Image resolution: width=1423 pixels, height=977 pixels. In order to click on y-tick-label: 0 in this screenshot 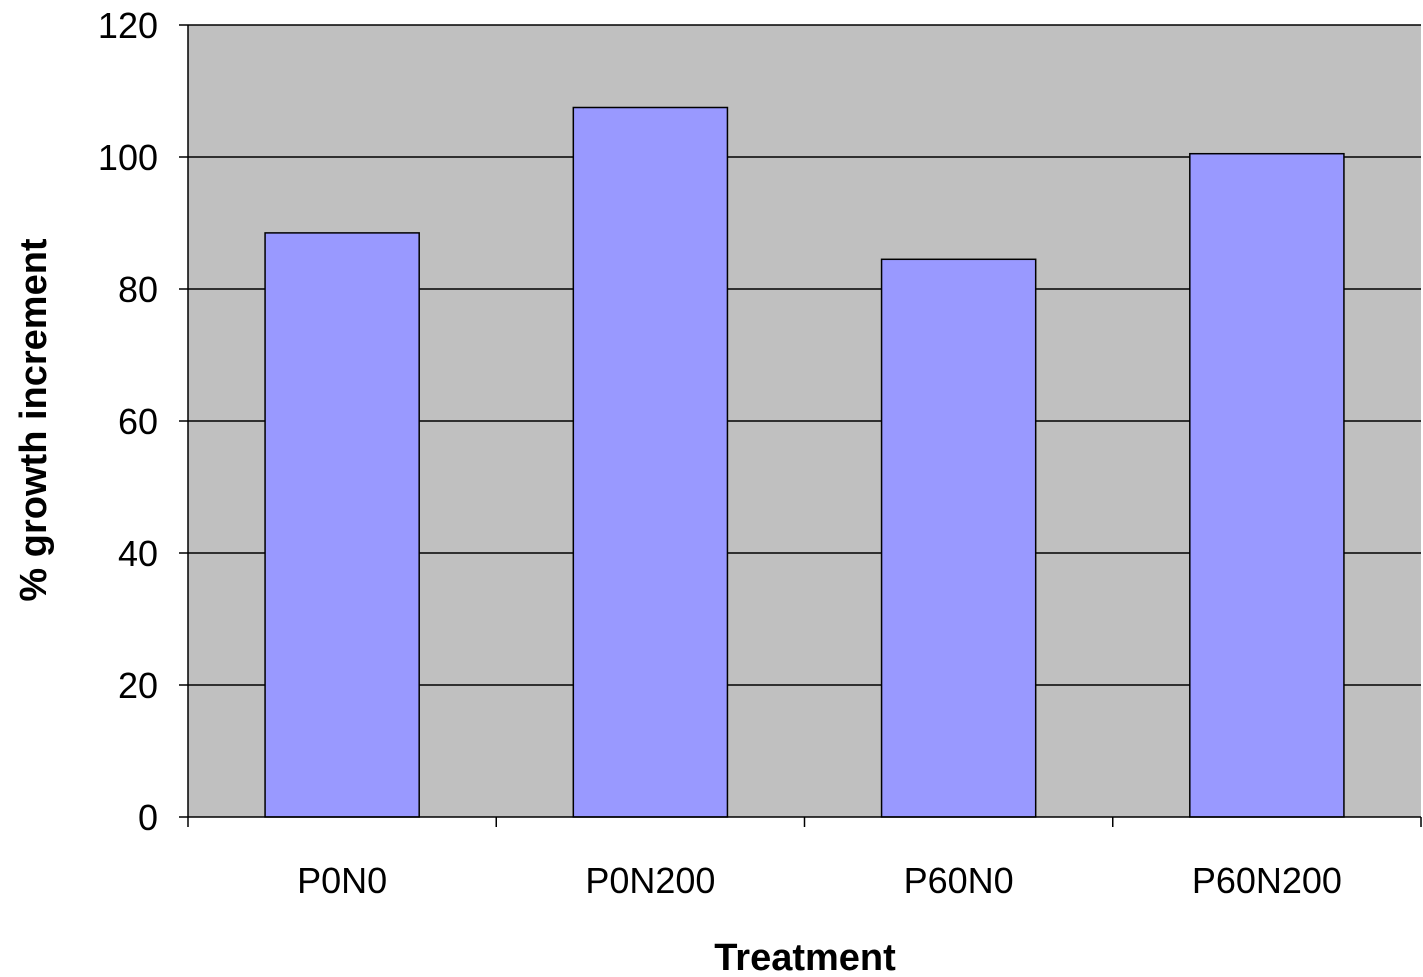, I will do `click(148, 817)`.